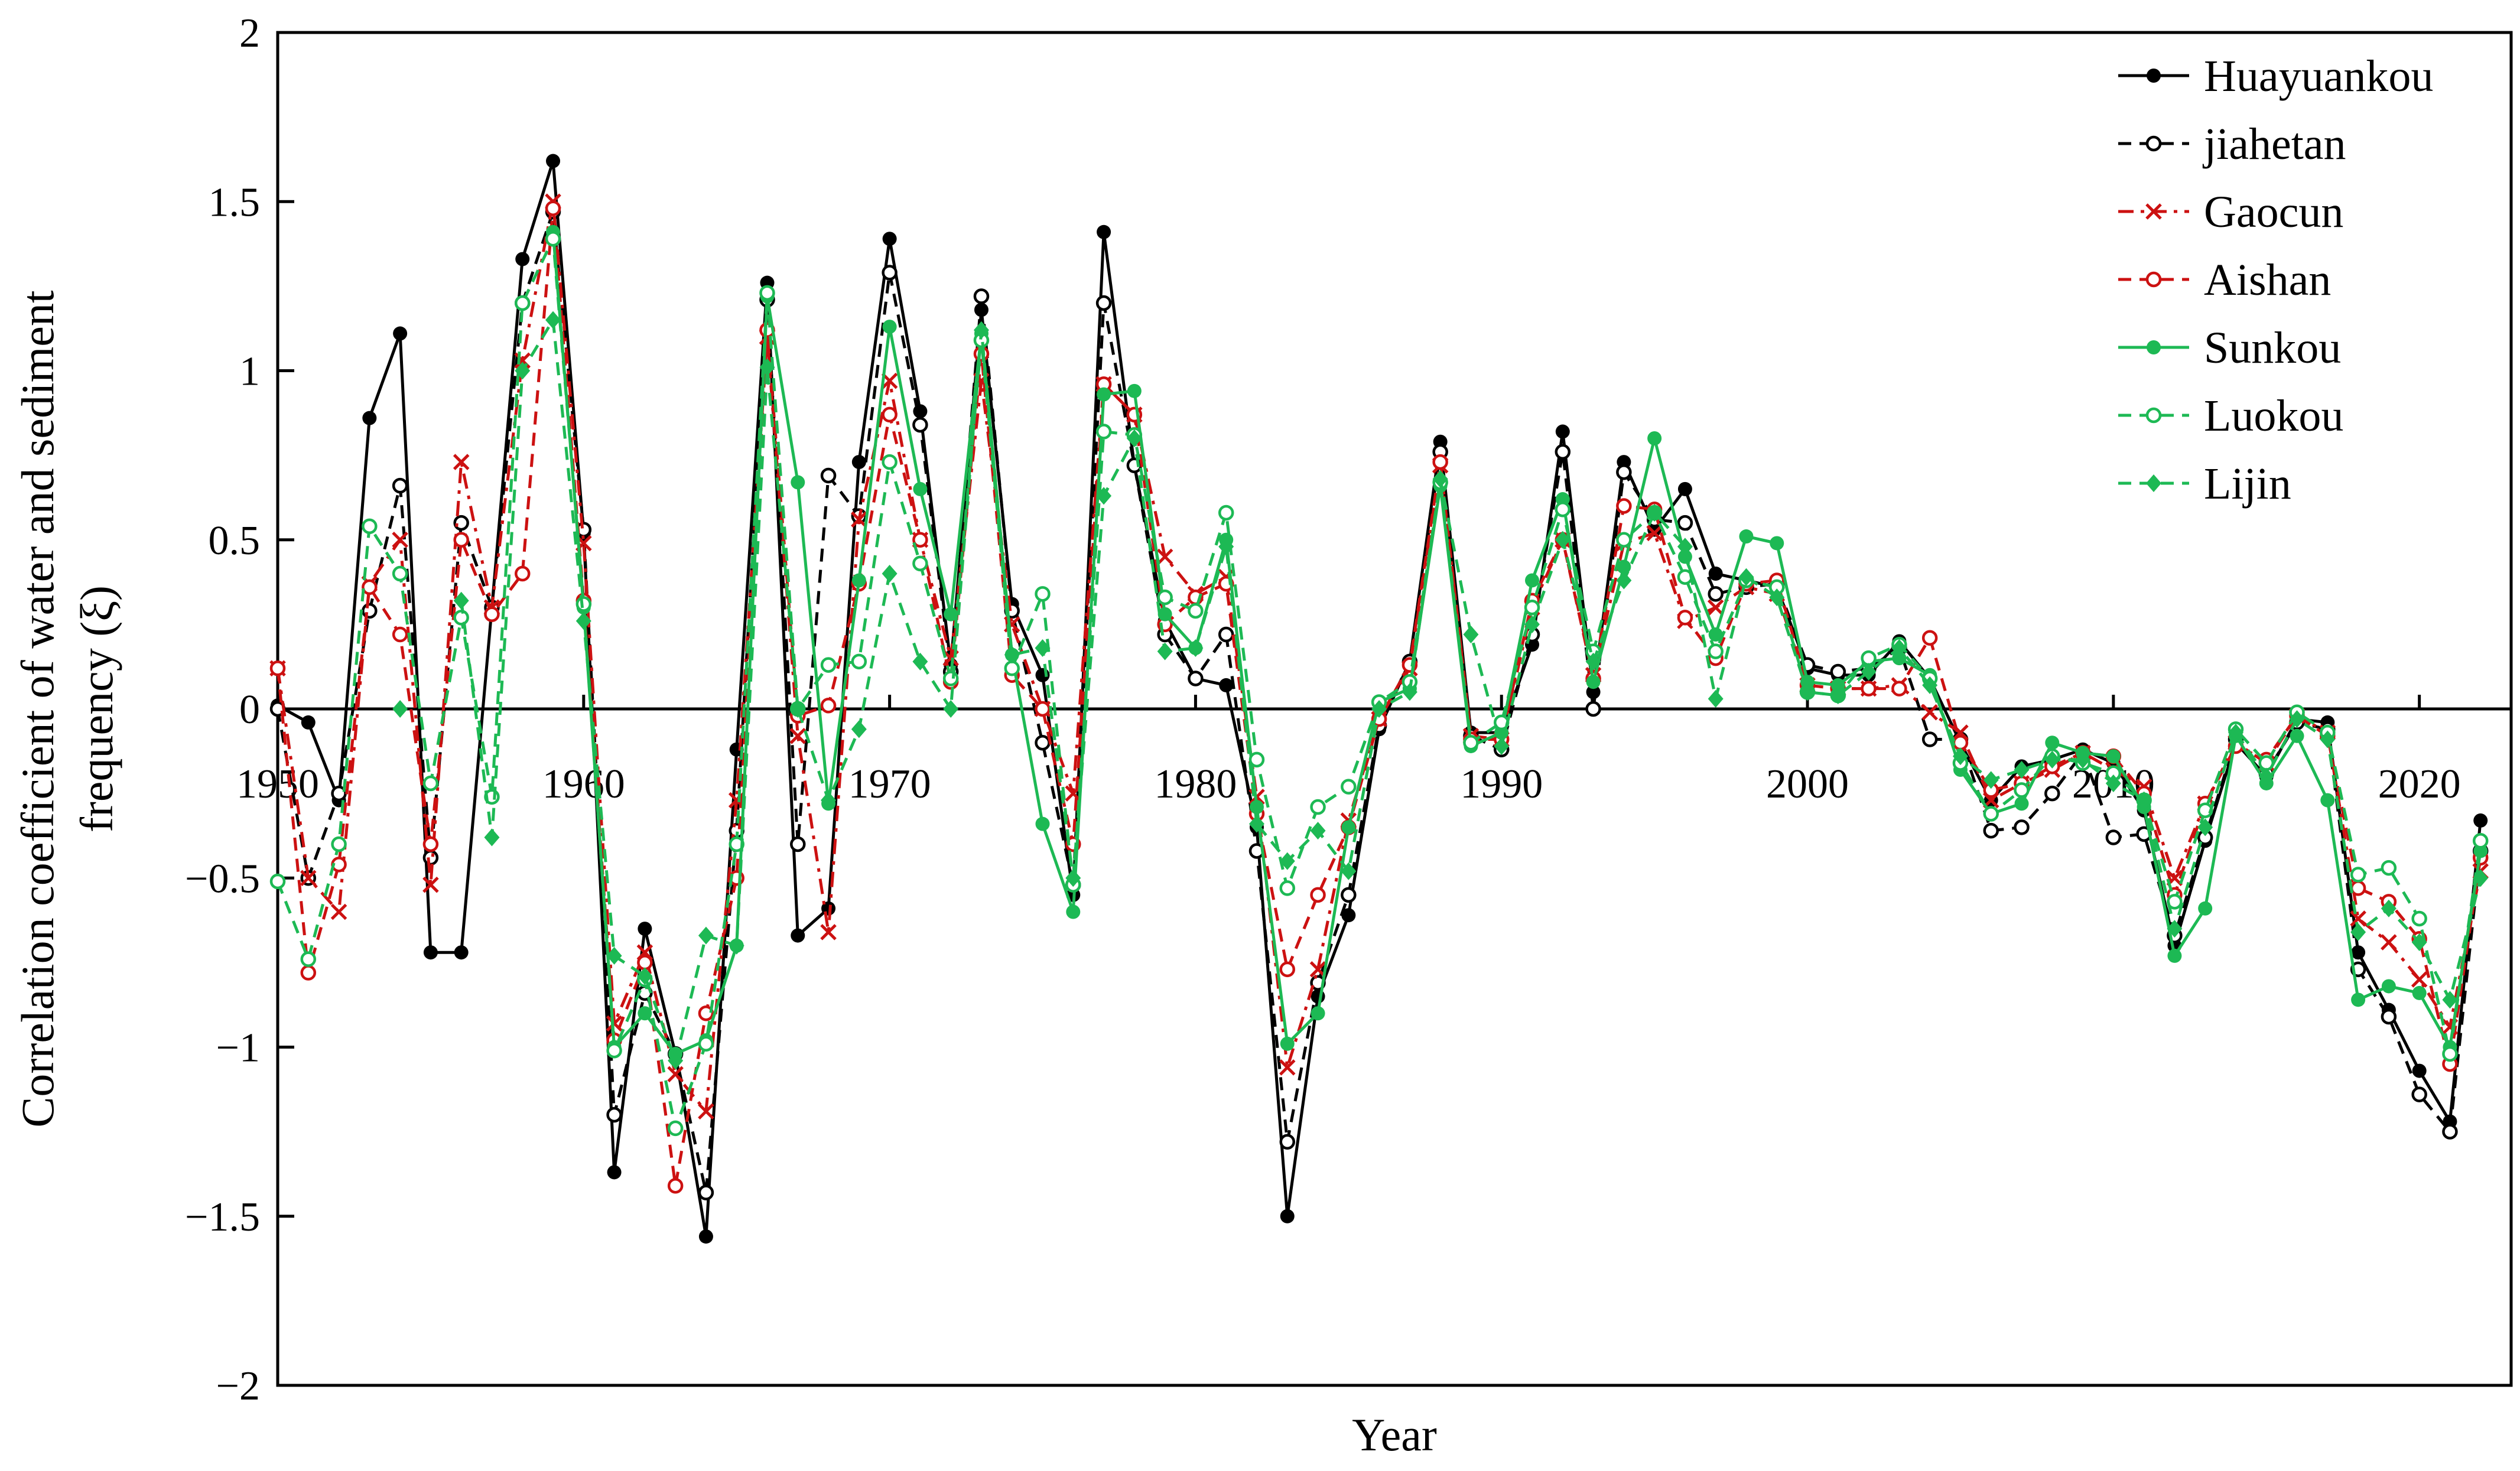 Image resolution: width=2520 pixels, height=1471 pixels. Describe the element at coordinates (239, 710) in the screenshot. I see `y-axis: 2 1.5 1 0.5 0 −0.5 −1 −1.5 −2` at that location.